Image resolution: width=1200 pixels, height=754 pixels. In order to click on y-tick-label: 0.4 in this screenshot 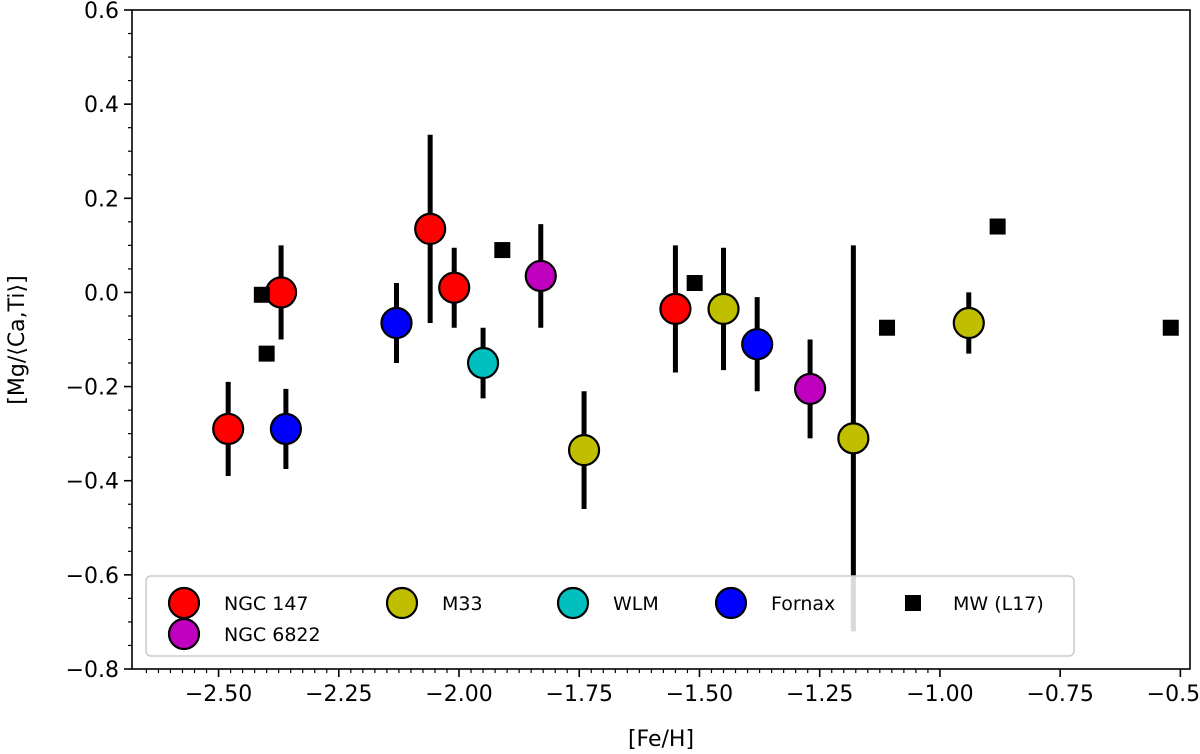, I will do `click(101, 105)`.